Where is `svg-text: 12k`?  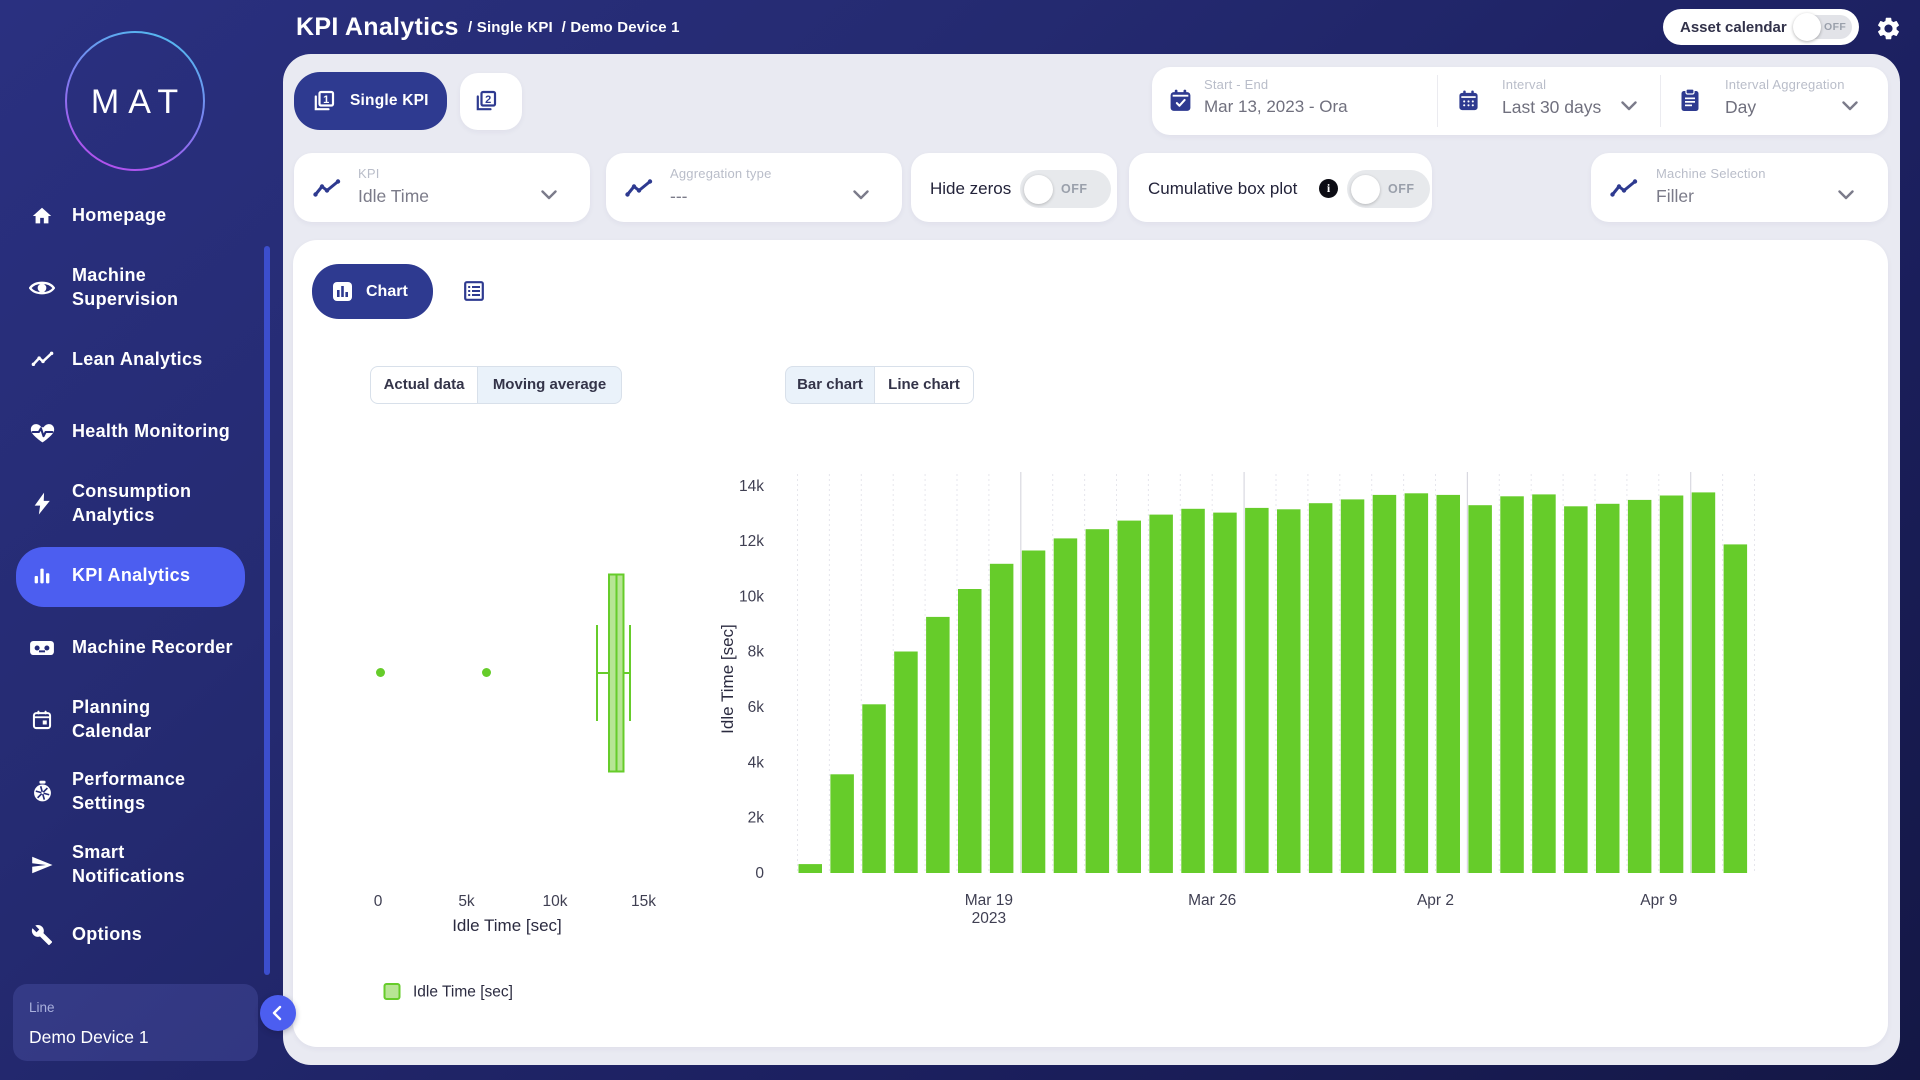
svg-text: 12k is located at coordinates (751, 541).